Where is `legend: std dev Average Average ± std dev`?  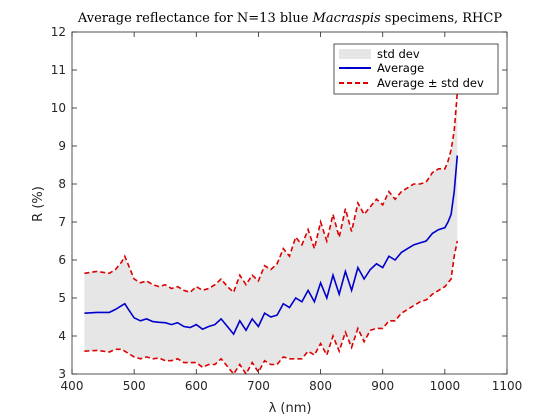
legend: std dev Average Average ± std dev is located at coordinates (416, 69).